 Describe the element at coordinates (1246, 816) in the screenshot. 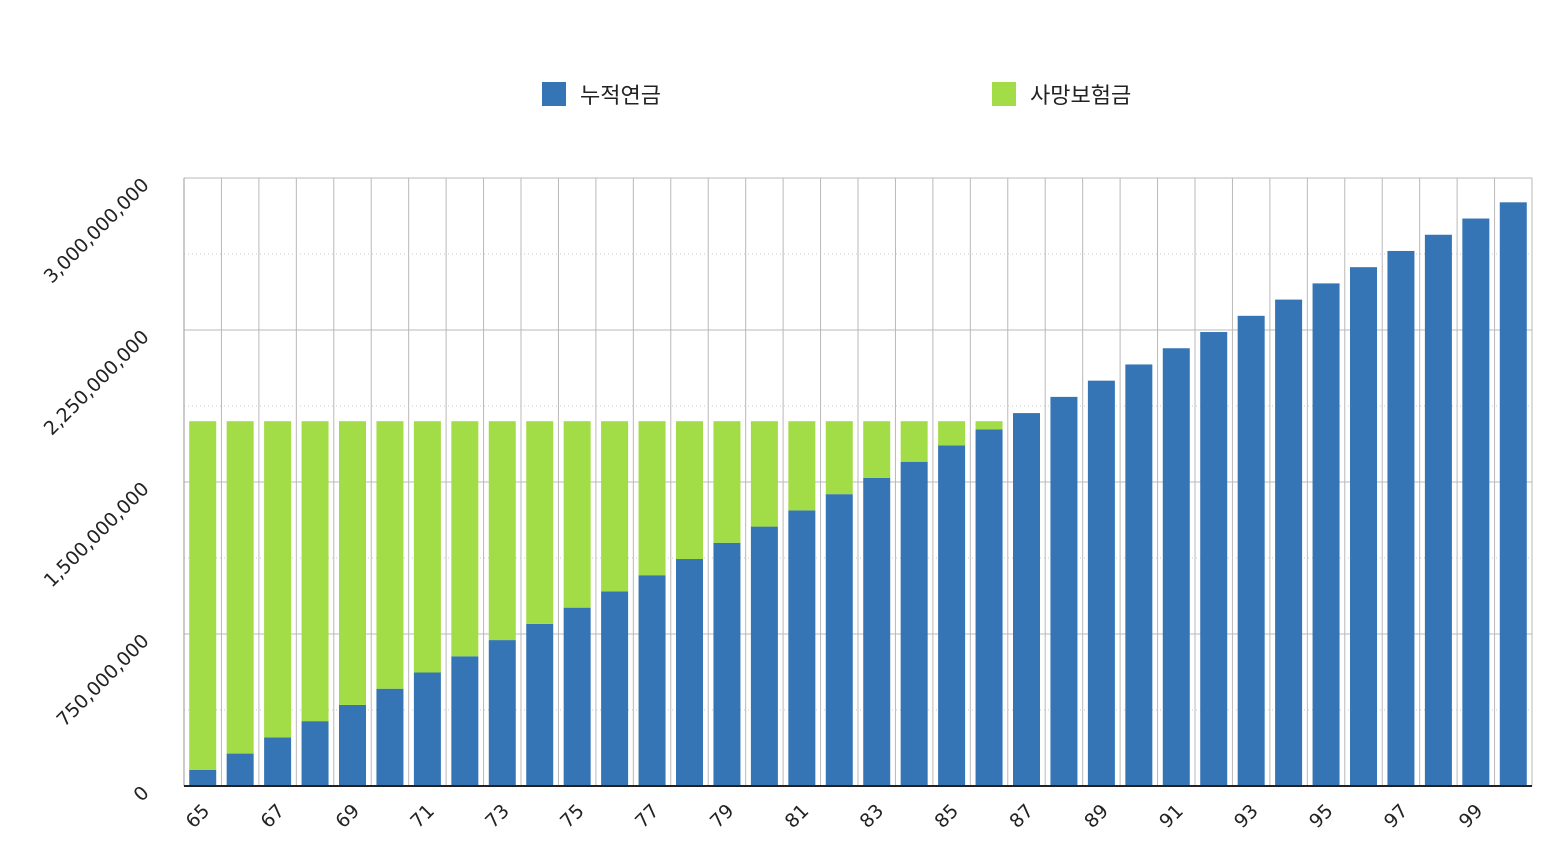

I see `x-tick-label: 93` at that location.